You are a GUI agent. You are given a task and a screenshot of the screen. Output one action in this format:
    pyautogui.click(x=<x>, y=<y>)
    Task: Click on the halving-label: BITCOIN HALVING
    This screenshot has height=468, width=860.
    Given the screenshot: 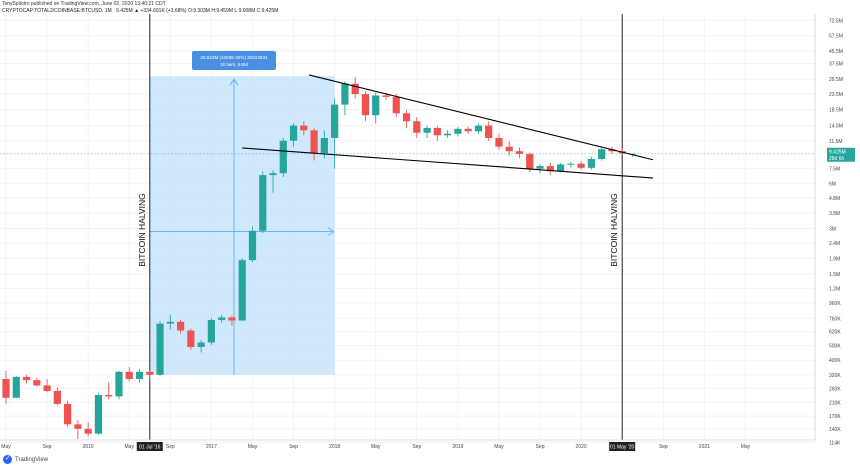 What is the action you would take?
    pyautogui.click(x=614, y=230)
    